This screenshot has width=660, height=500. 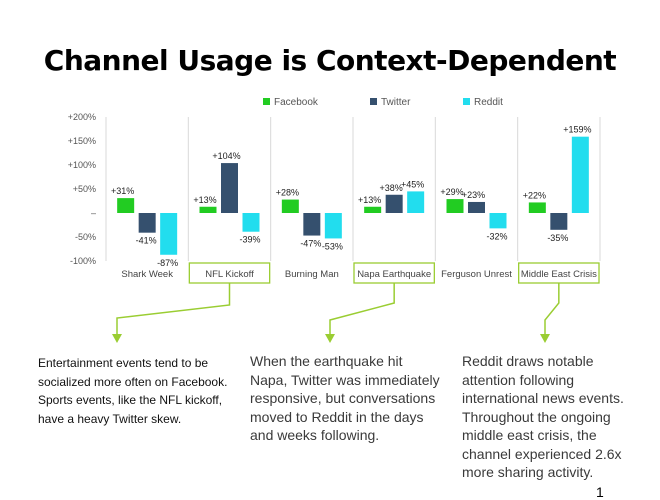 What do you see at coordinates (84, 189) in the screenshot?
I see `y-tick-label: +50%` at bounding box center [84, 189].